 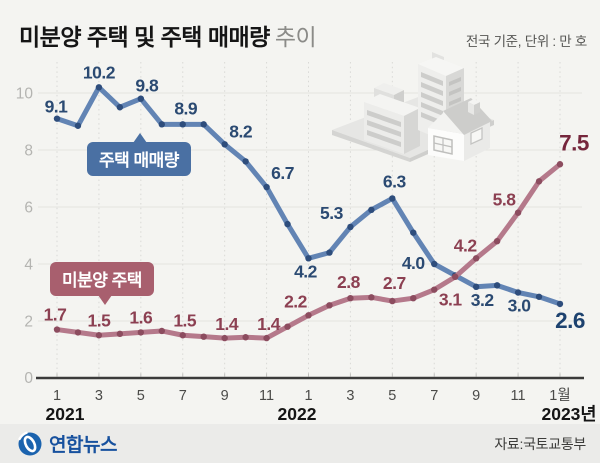 I want to click on svg-text: 8.2, so click(x=241, y=131).